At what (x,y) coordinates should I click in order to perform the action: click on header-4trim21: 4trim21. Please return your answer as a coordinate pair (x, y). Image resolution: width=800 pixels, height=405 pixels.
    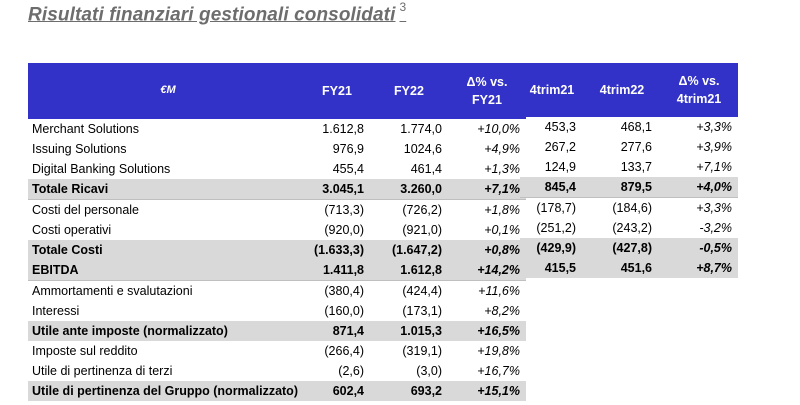
    Looking at the image, I should click on (552, 90).